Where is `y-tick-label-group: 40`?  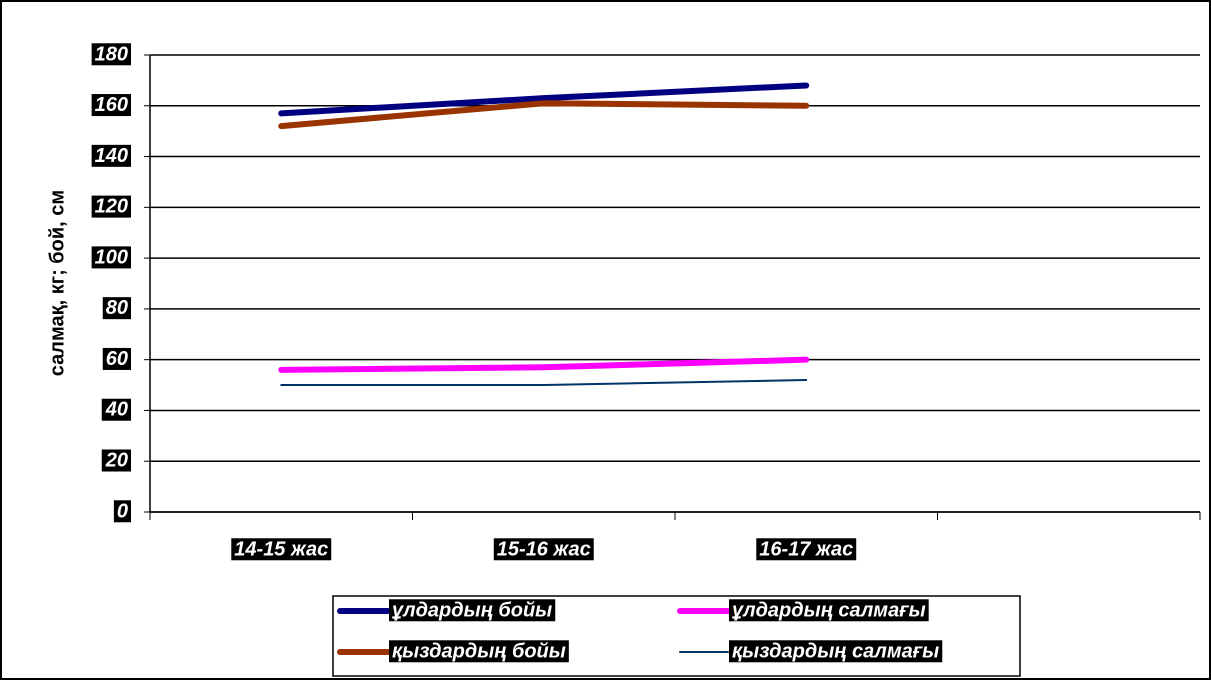 y-tick-label-group: 40 is located at coordinates (116, 409).